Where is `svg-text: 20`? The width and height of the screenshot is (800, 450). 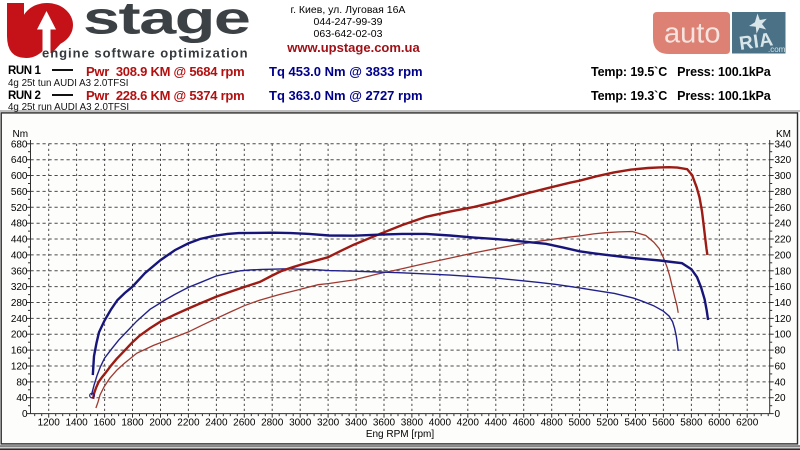 svg-text: 20 is located at coordinates (781, 398).